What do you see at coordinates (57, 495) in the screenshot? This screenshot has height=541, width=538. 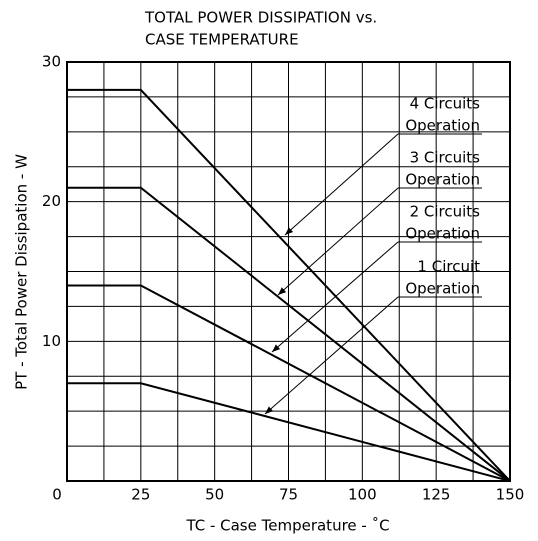 I see `x-tick-label: 0` at bounding box center [57, 495].